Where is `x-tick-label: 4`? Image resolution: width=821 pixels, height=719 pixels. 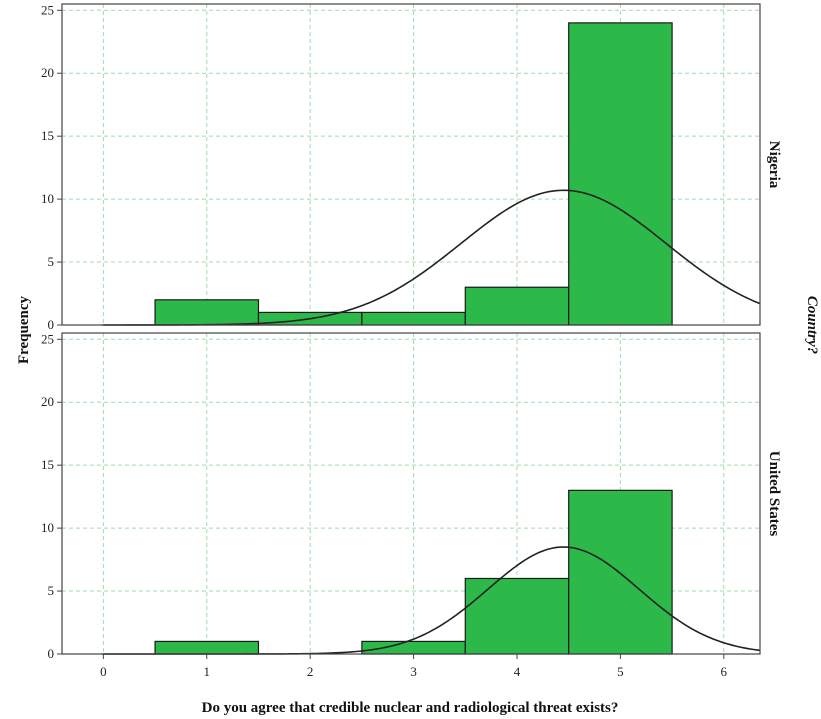 x-tick-label: 4 is located at coordinates (517, 671).